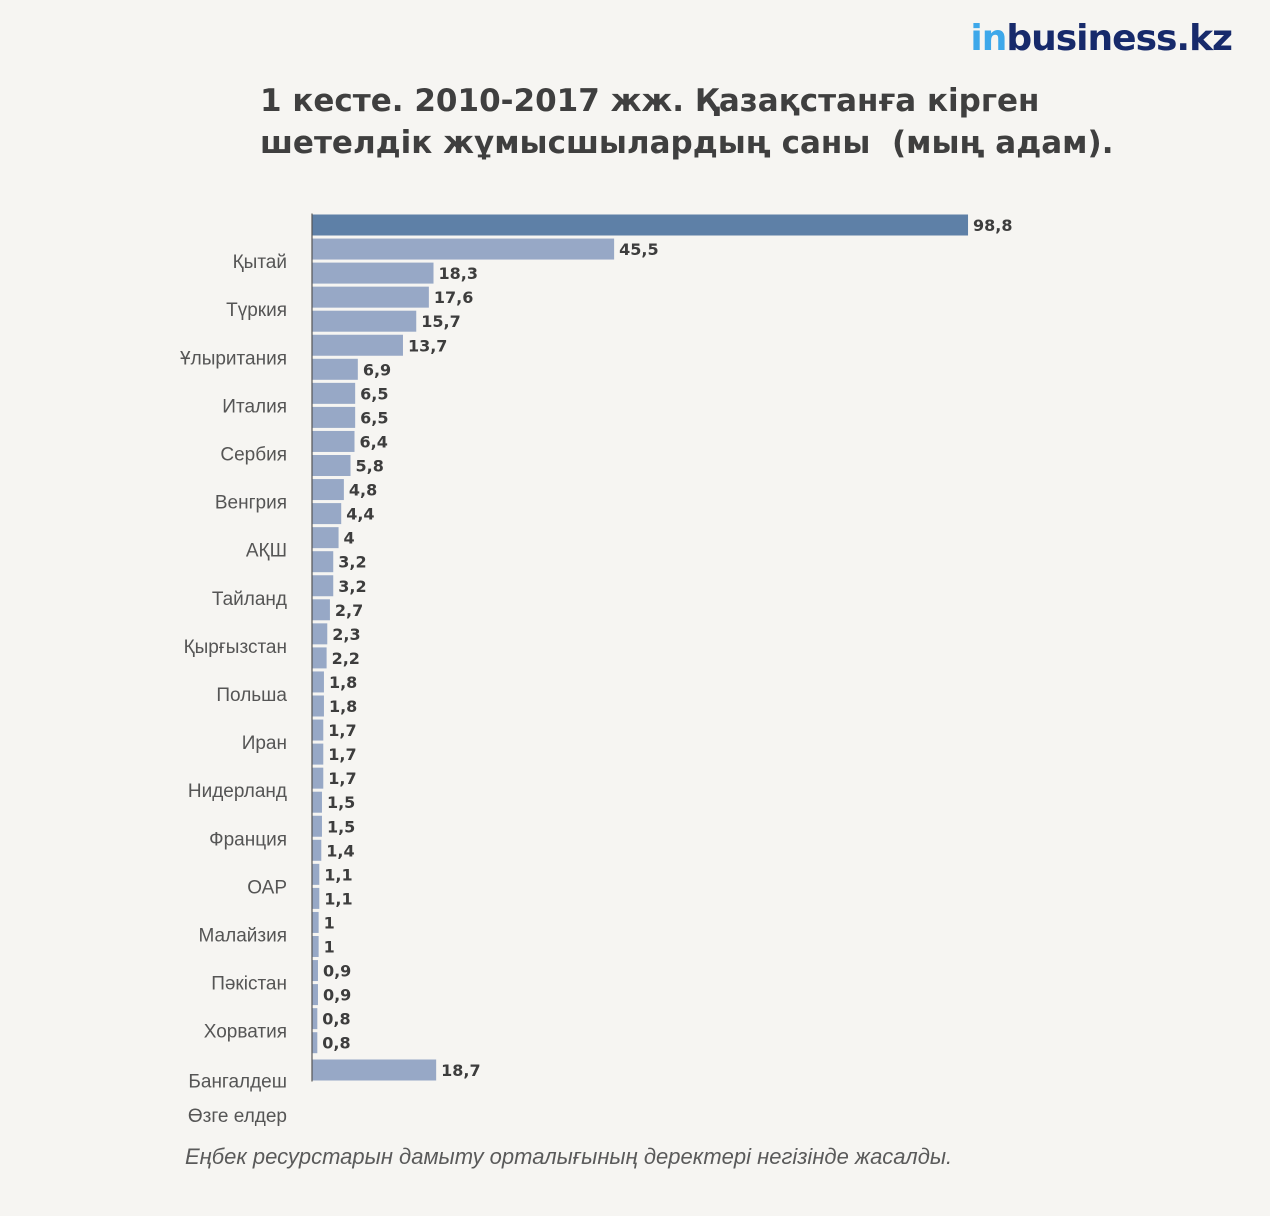  I want to click on value-label-12: 4,4, so click(360, 514).